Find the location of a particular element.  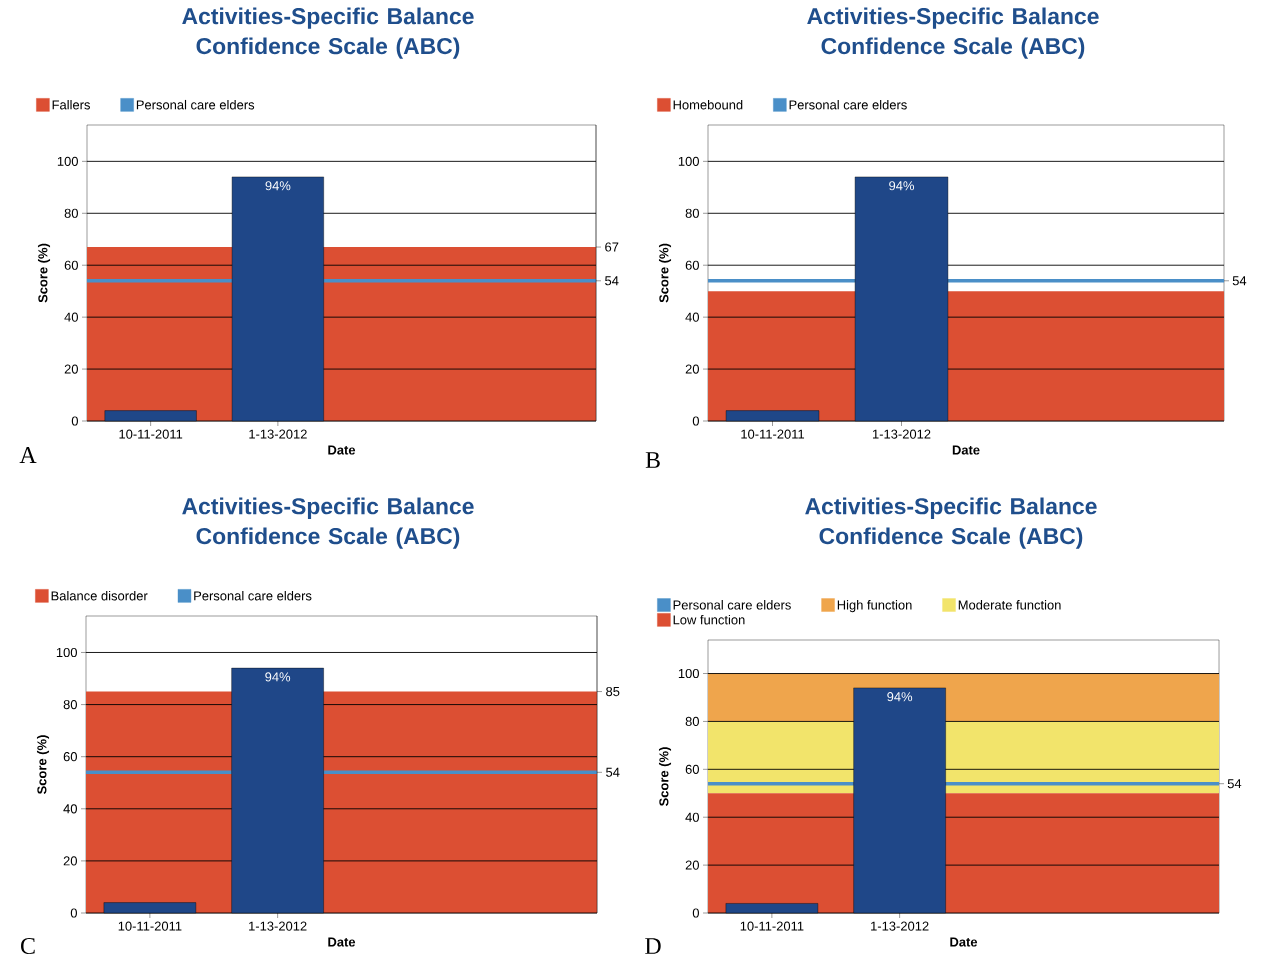

text: D is located at coordinates (653, 946).